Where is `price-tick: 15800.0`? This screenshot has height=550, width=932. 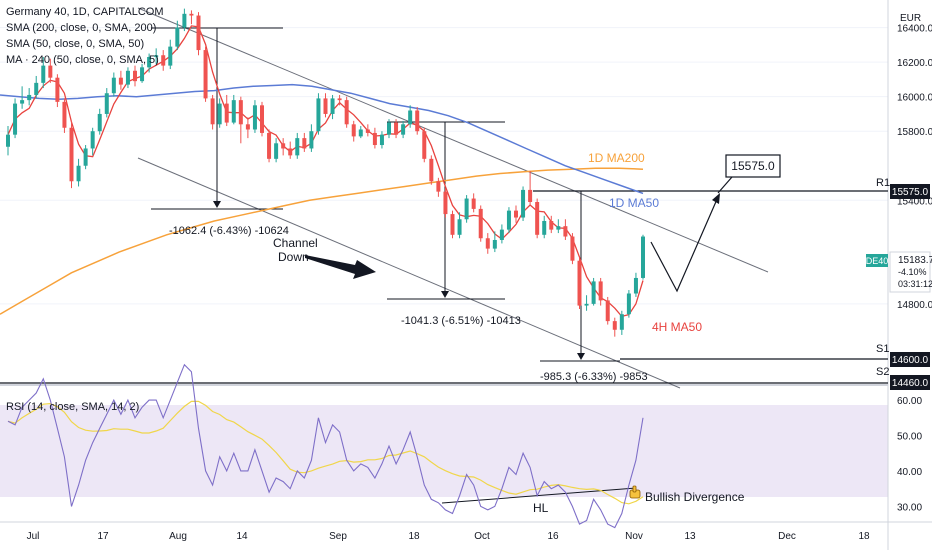 price-tick: 15800.0 is located at coordinates (914, 132).